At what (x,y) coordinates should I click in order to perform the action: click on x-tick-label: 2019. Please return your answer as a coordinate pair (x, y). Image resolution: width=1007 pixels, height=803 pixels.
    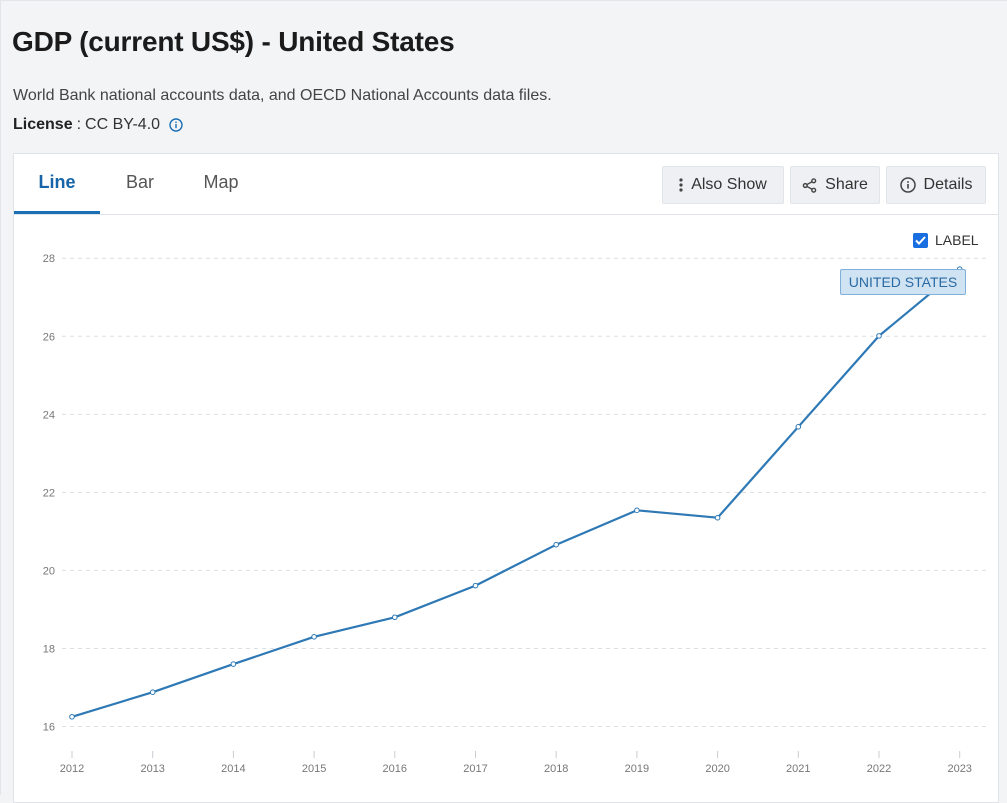
    Looking at the image, I should click on (637, 769).